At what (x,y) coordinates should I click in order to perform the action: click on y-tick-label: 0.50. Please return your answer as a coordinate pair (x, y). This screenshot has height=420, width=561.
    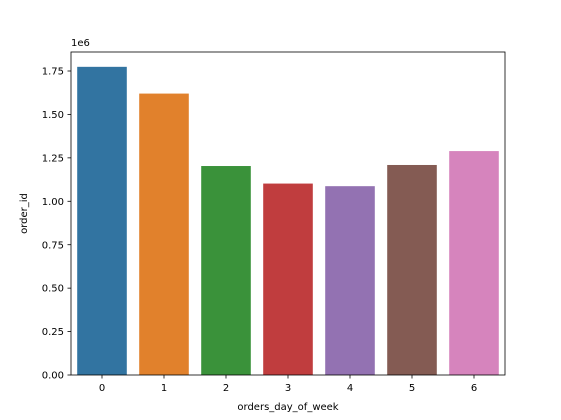
    Looking at the image, I should click on (53, 289).